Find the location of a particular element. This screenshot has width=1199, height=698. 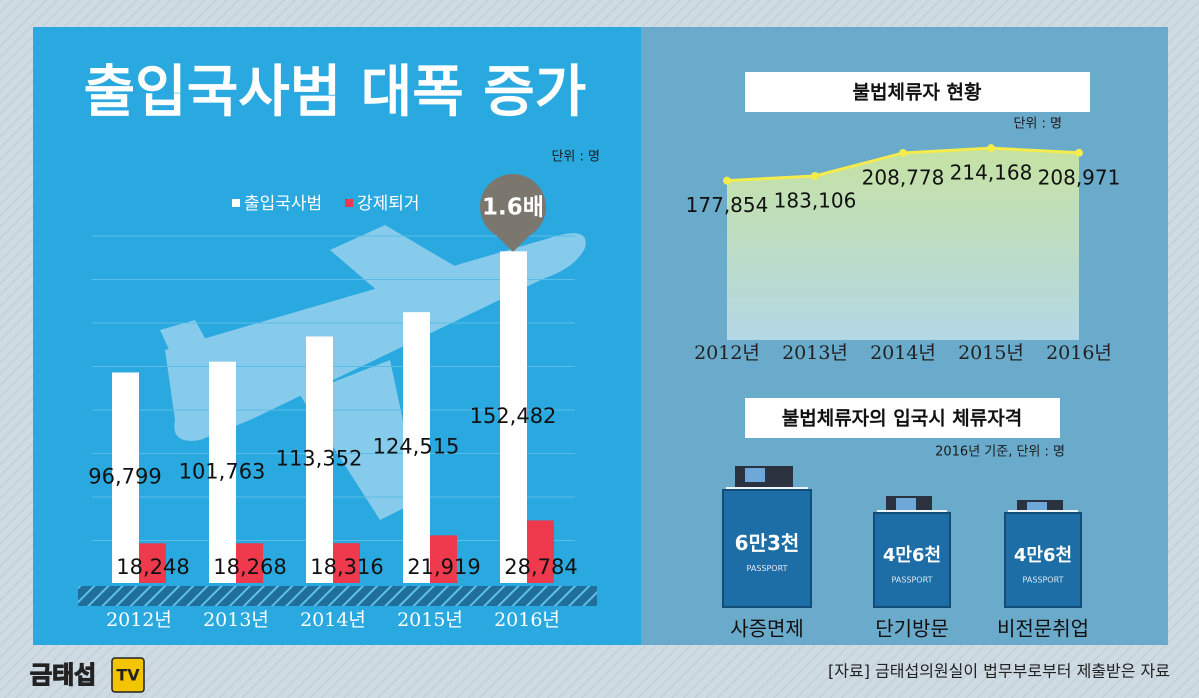

chart-base is located at coordinates (337, 596).